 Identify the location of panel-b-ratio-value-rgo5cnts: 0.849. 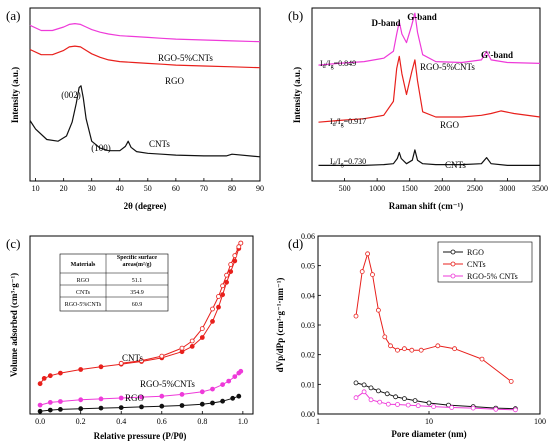
(347, 63).